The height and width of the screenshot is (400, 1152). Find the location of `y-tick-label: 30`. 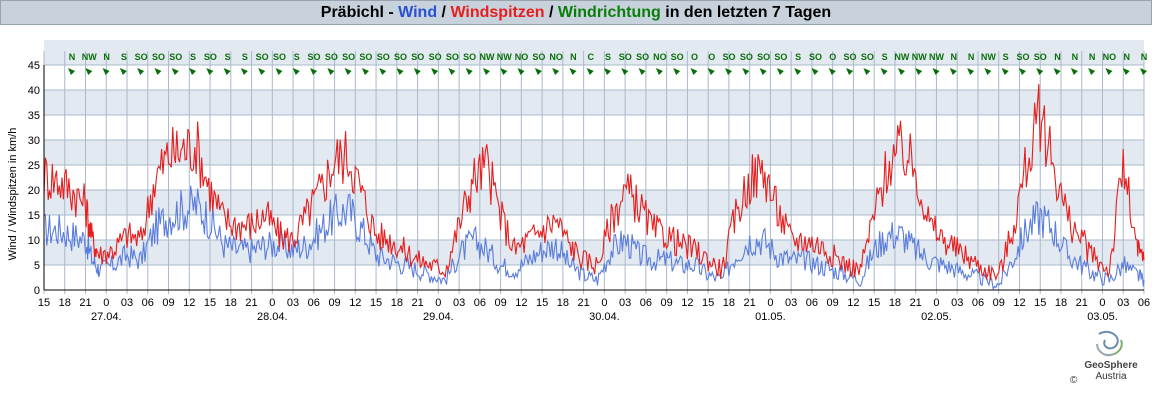

y-tick-label: 30 is located at coordinates (34, 141).